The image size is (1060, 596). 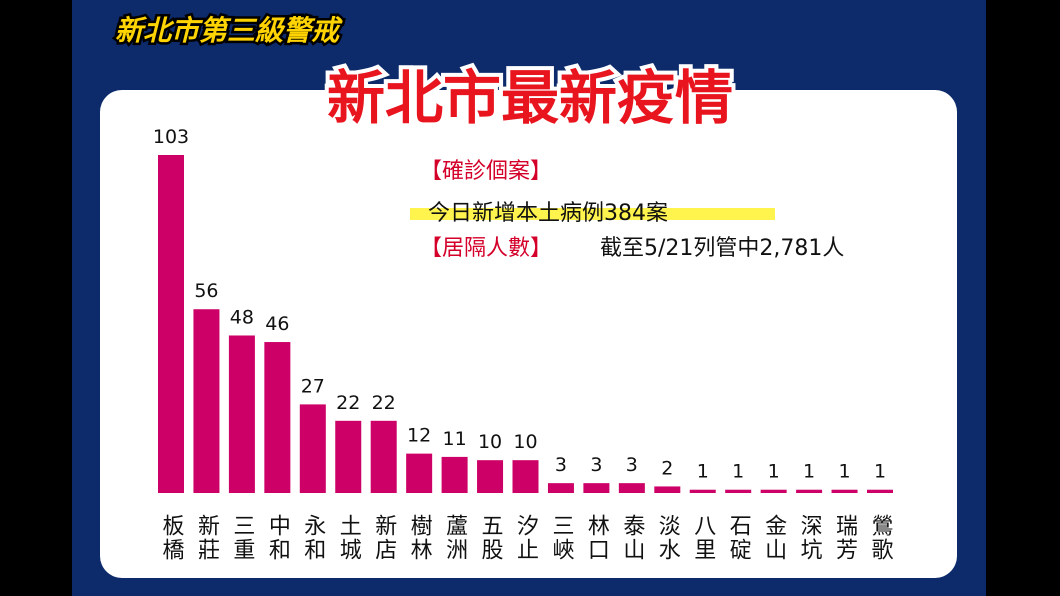 I want to click on confirmed-label: 【確診個案】, so click(x=486, y=171).